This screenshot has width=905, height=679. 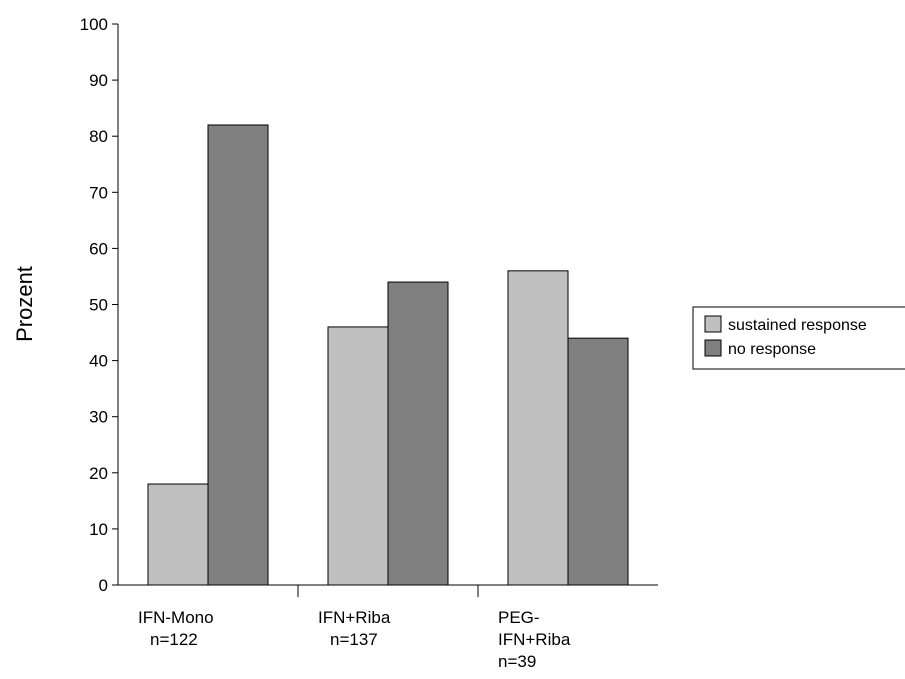 I want to click on x-category-label: n=137, so click(x=354, y=639).